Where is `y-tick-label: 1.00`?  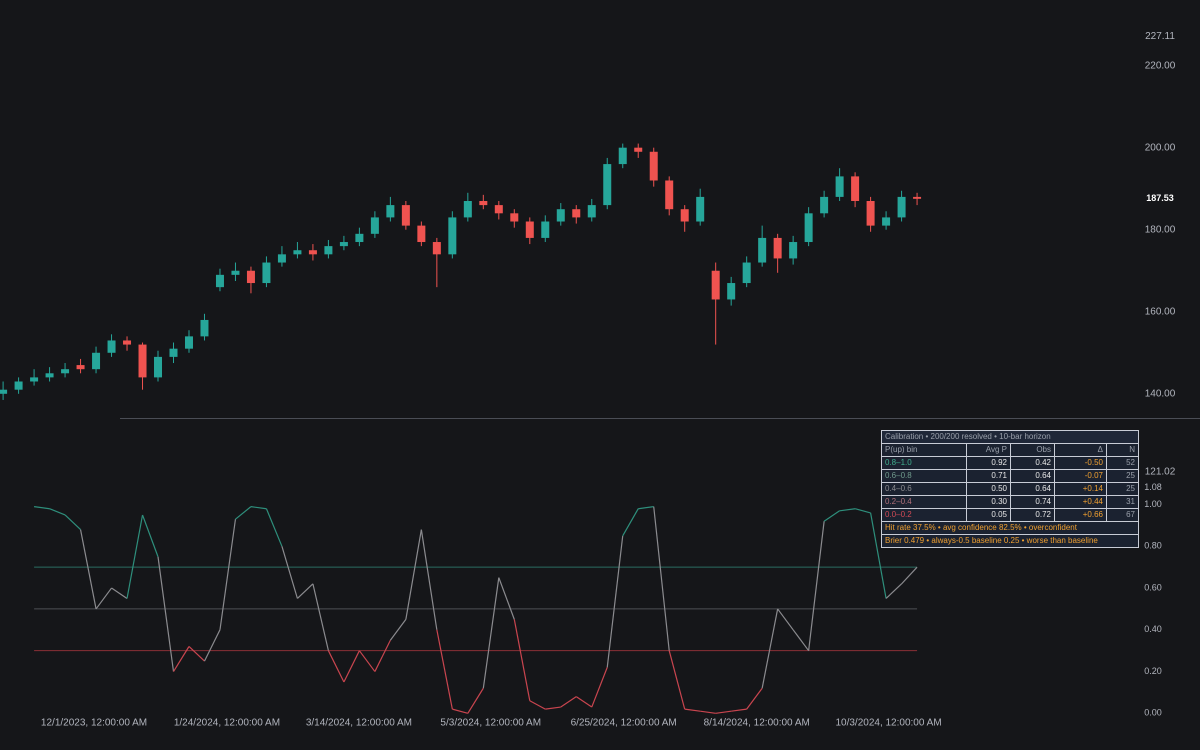 y-tick-label: 1.00 is located at coordinates (1153, 504).